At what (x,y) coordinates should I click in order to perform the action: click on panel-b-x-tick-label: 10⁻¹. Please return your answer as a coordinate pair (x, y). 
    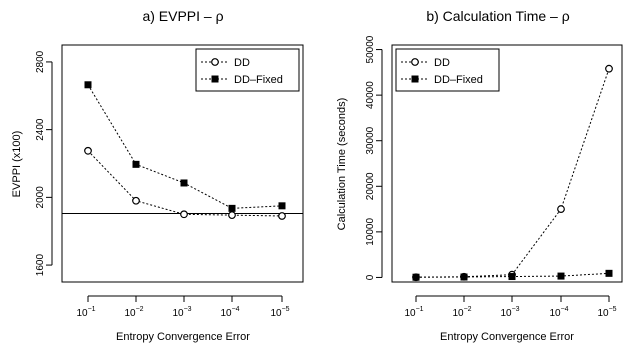
    Looking at the image, I should click on (413, 312).